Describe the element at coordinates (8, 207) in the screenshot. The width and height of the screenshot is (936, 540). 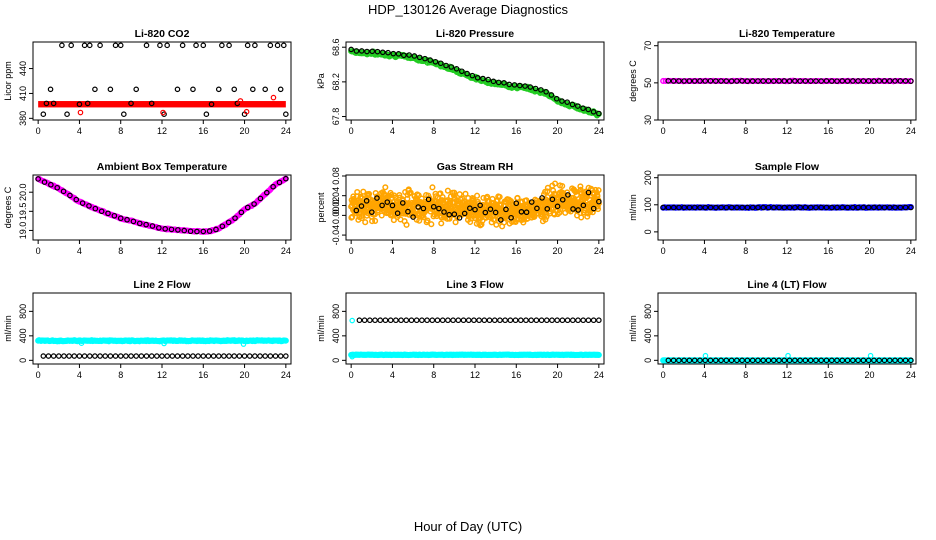
I see `y-axis-label: degrees C` at that location.